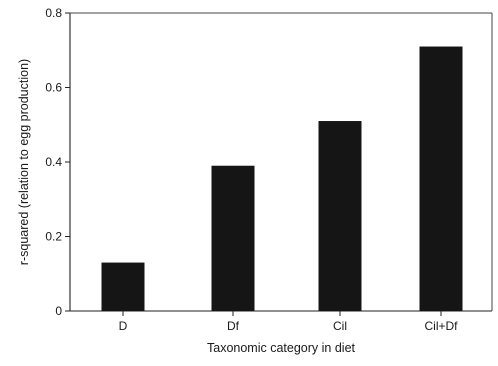  I want to click on y-tick-label: 0.2, so click(53, 237).